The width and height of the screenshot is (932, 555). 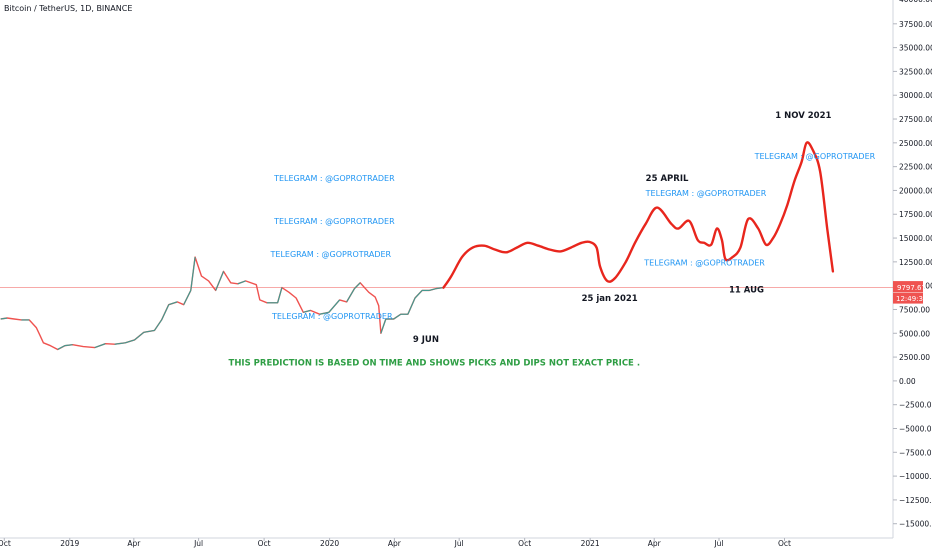 I want to click on y-tick-label: 35000.00, so click(x=915, y=48).